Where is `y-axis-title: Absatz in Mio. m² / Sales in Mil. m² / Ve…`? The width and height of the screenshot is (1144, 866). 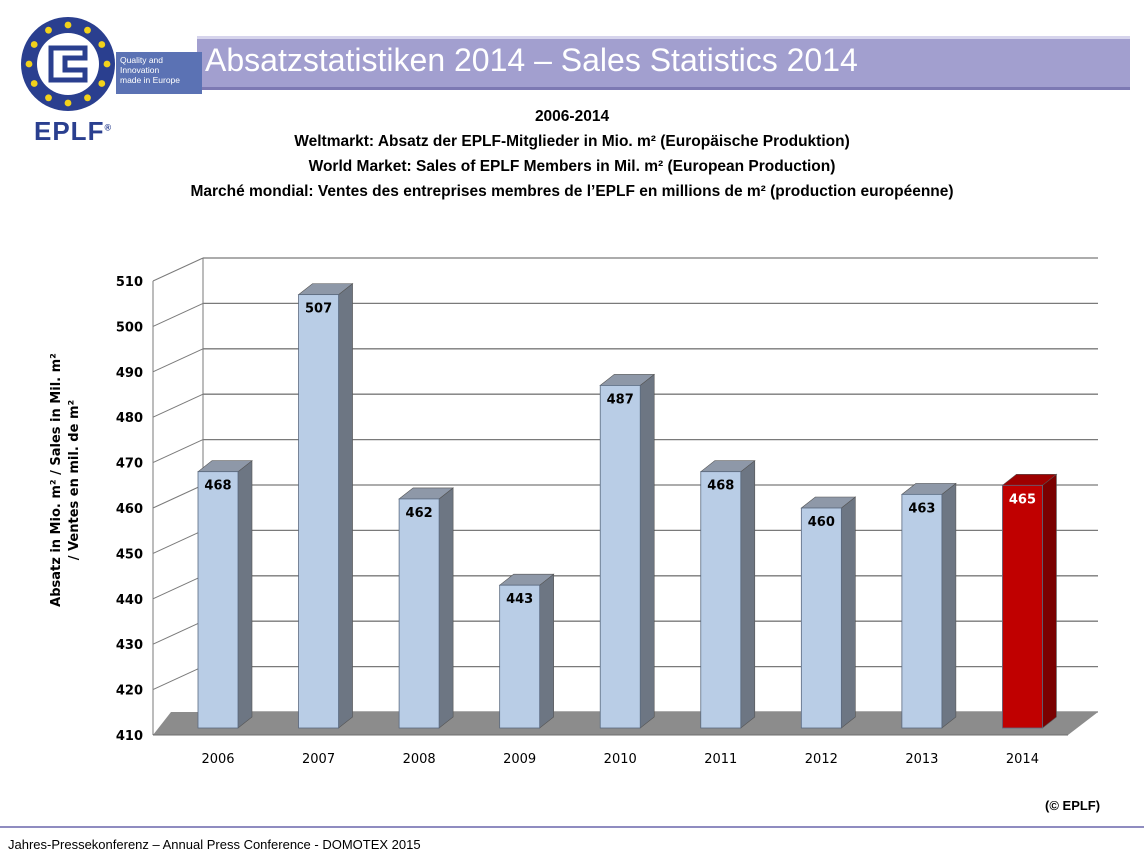
y-axis-title: Absatz in Mio. m² / Sales in Mil. m² / Ve… is located at coordinates (65, 480).